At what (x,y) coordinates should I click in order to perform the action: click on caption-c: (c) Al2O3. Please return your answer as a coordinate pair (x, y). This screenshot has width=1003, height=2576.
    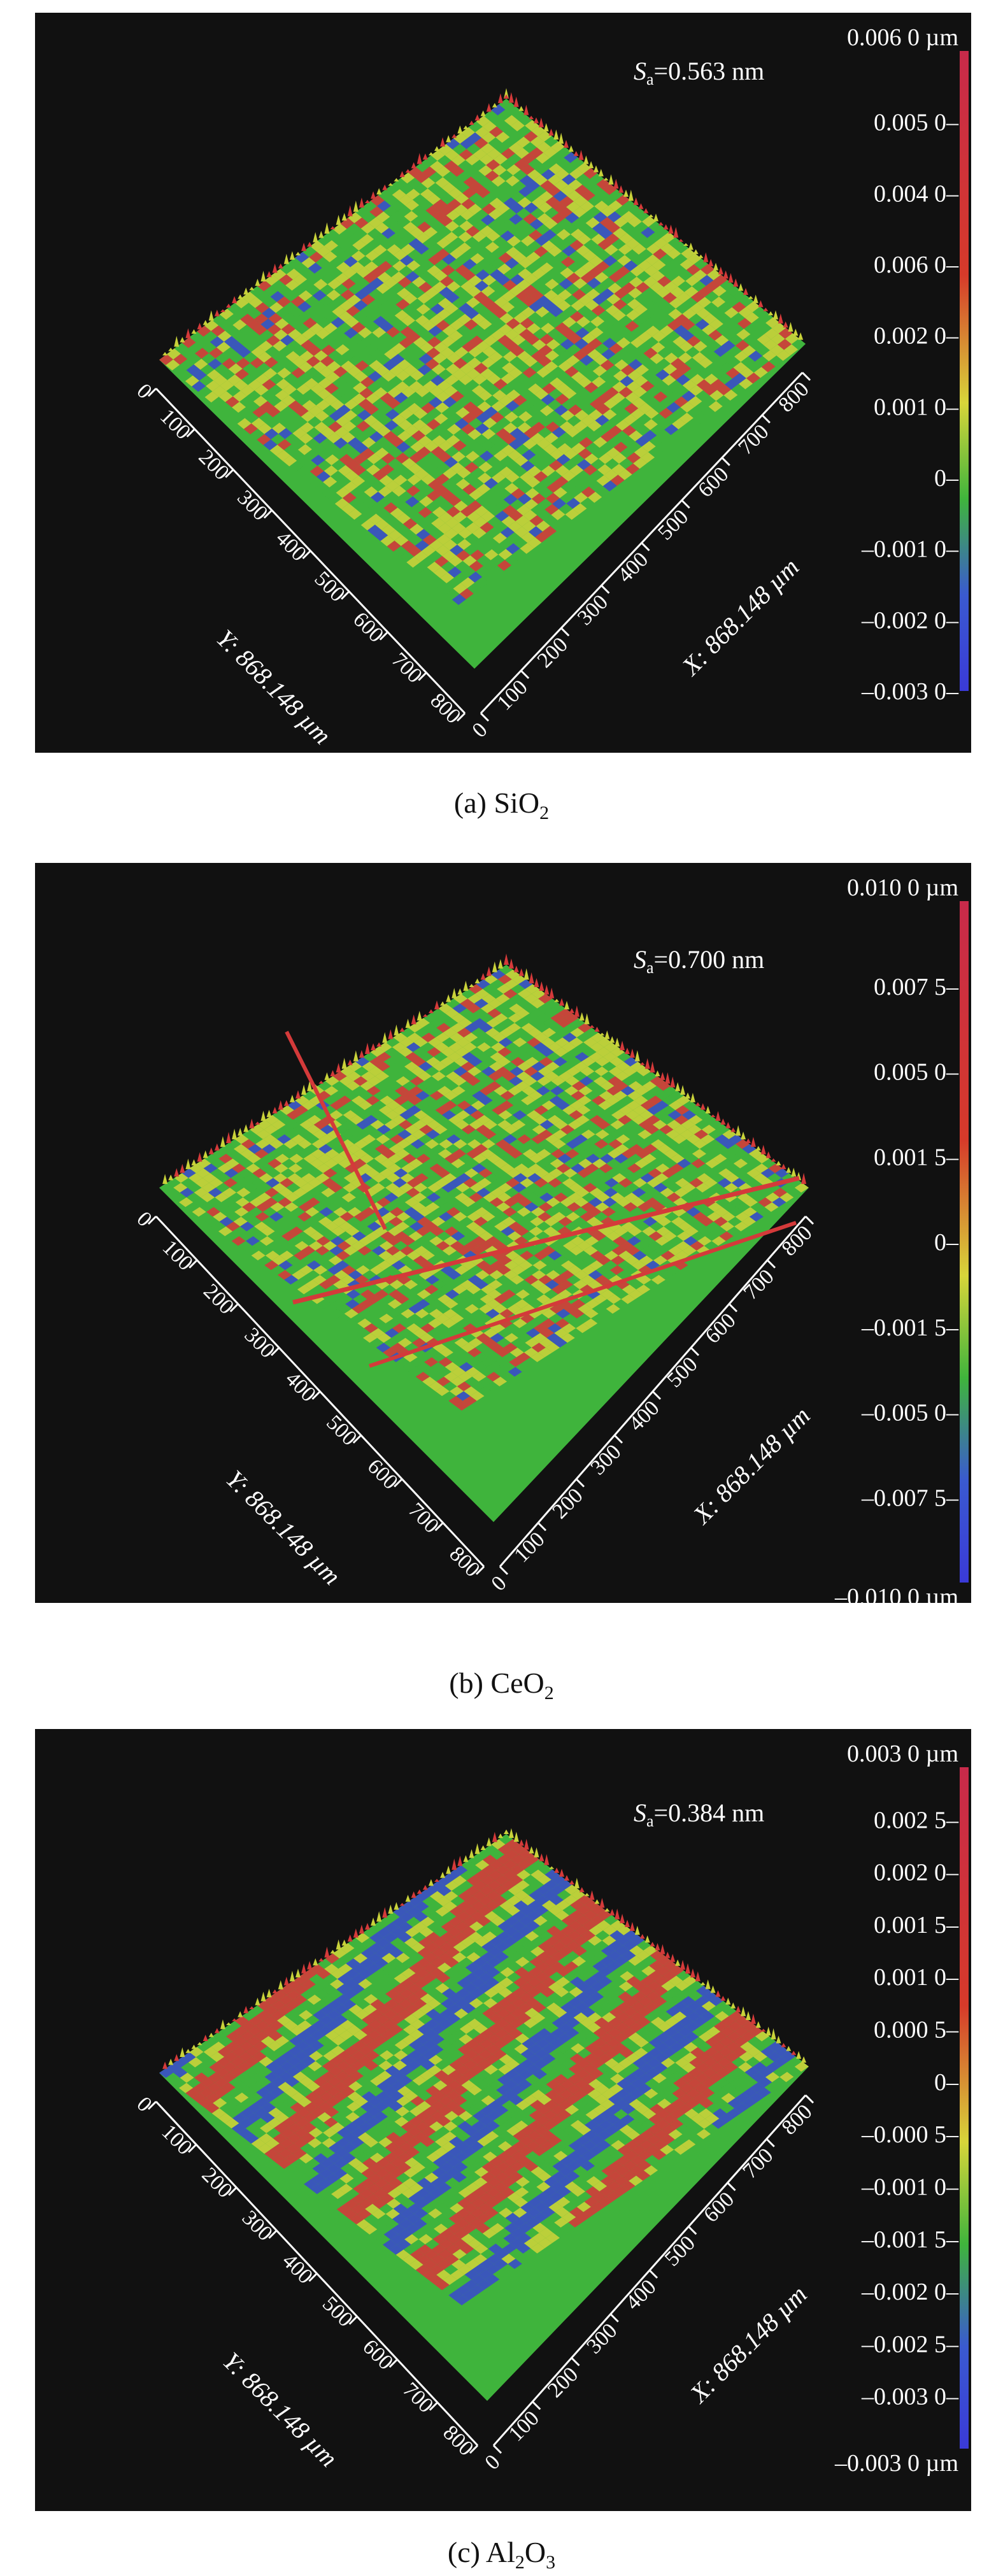
    Looking at the image, I should click on (501, 2555).